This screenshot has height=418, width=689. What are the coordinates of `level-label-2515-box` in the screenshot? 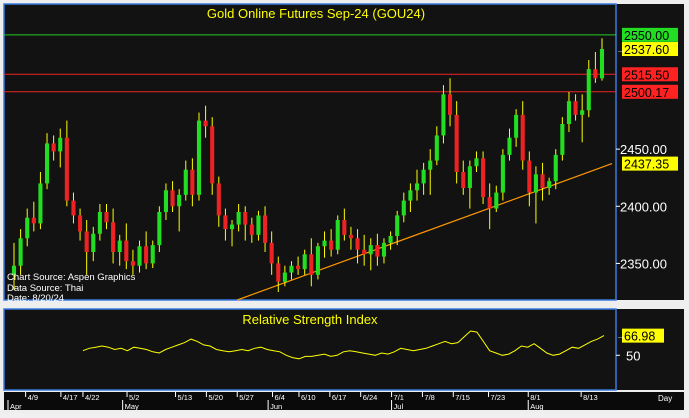 It's located at (650, 74).